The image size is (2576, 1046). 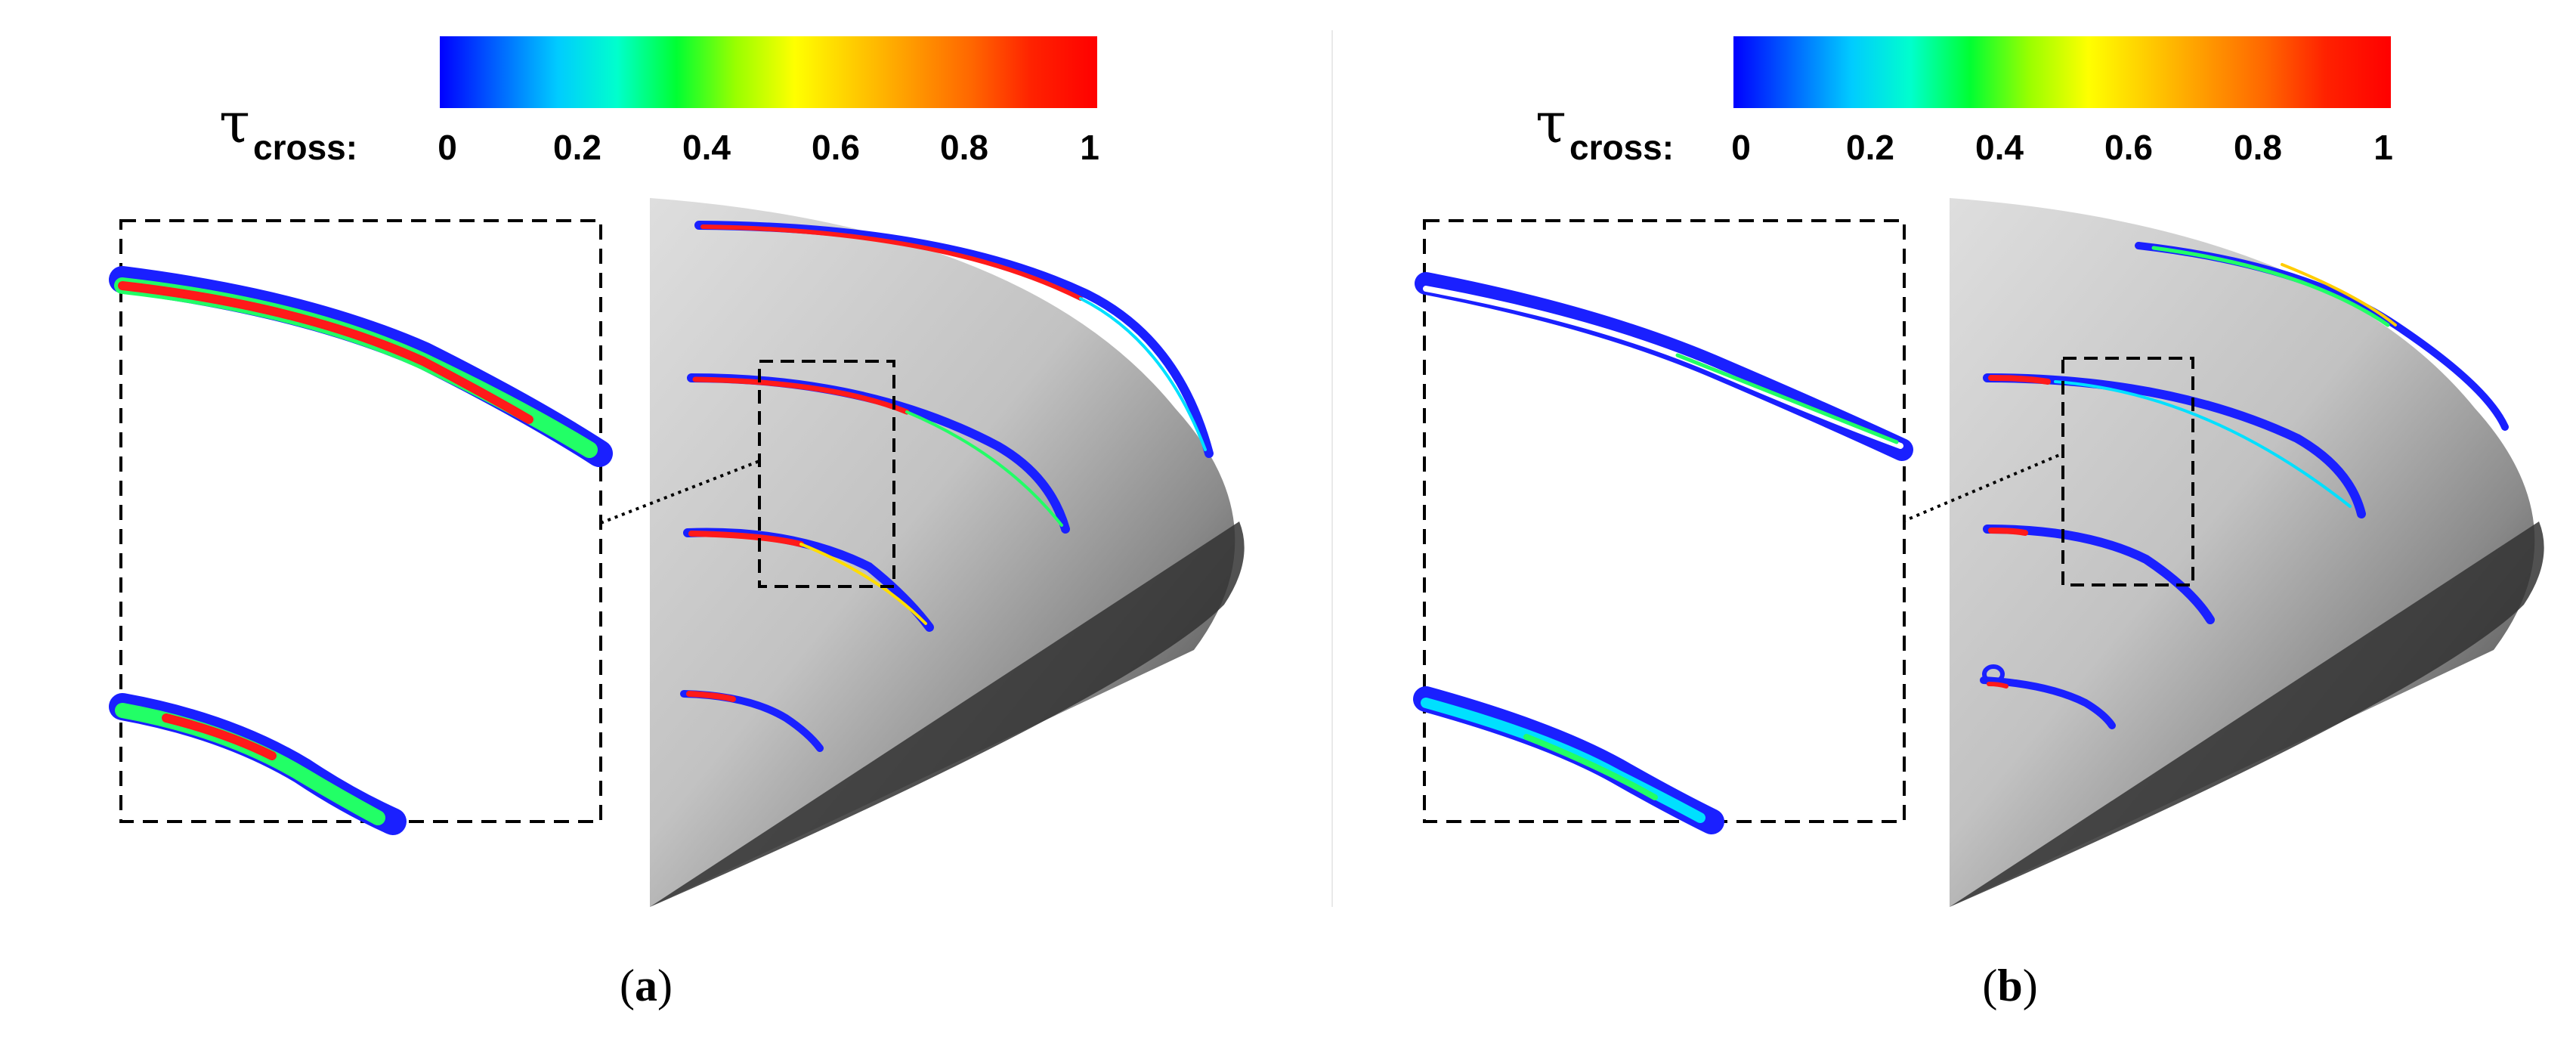 What do you see at coordinates (1332, 469) in the screenshot?
I see `panel-divider` at bounding box center [1332, 469].